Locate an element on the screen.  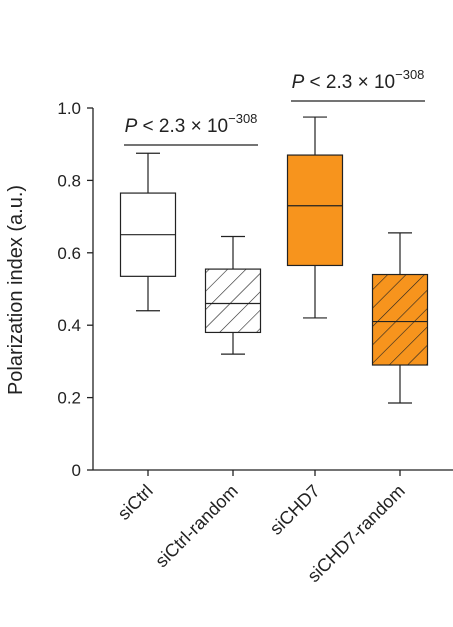
x-tick-label: siCtrl-random is located at coordinates (196, 526).